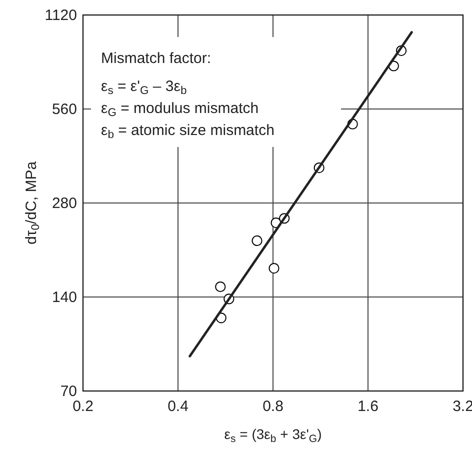  Describe the element at coordinates (180, 109) in the screenshot. I see `annotation: ε$_{G}$ = modulus mismatch` at that location.